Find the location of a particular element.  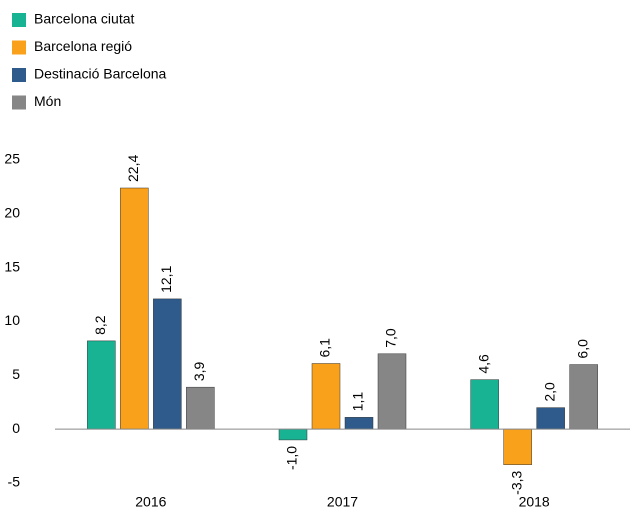

value-label: 12,1 is located at coordinates (166, 278).